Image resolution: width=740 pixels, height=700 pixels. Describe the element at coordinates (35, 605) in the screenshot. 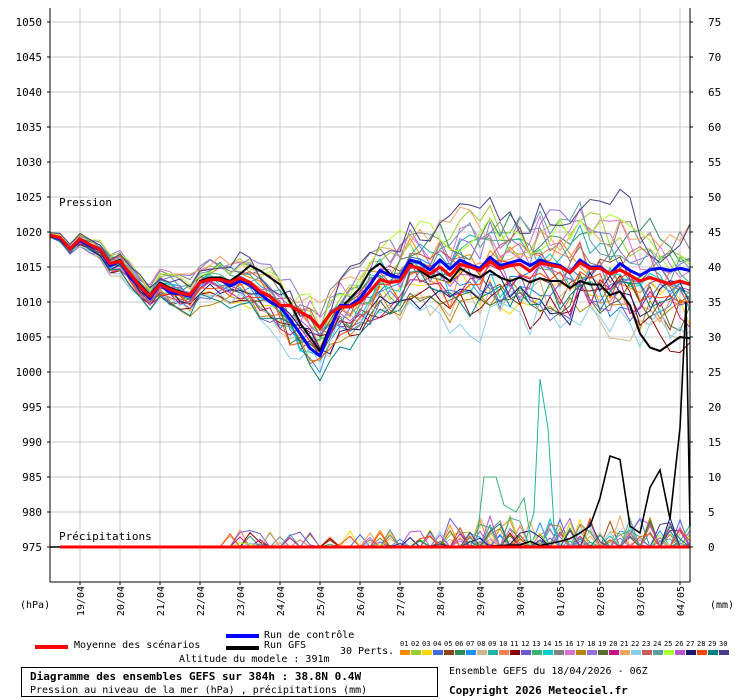

I see `ylabel-left: (hPa)` at that location.